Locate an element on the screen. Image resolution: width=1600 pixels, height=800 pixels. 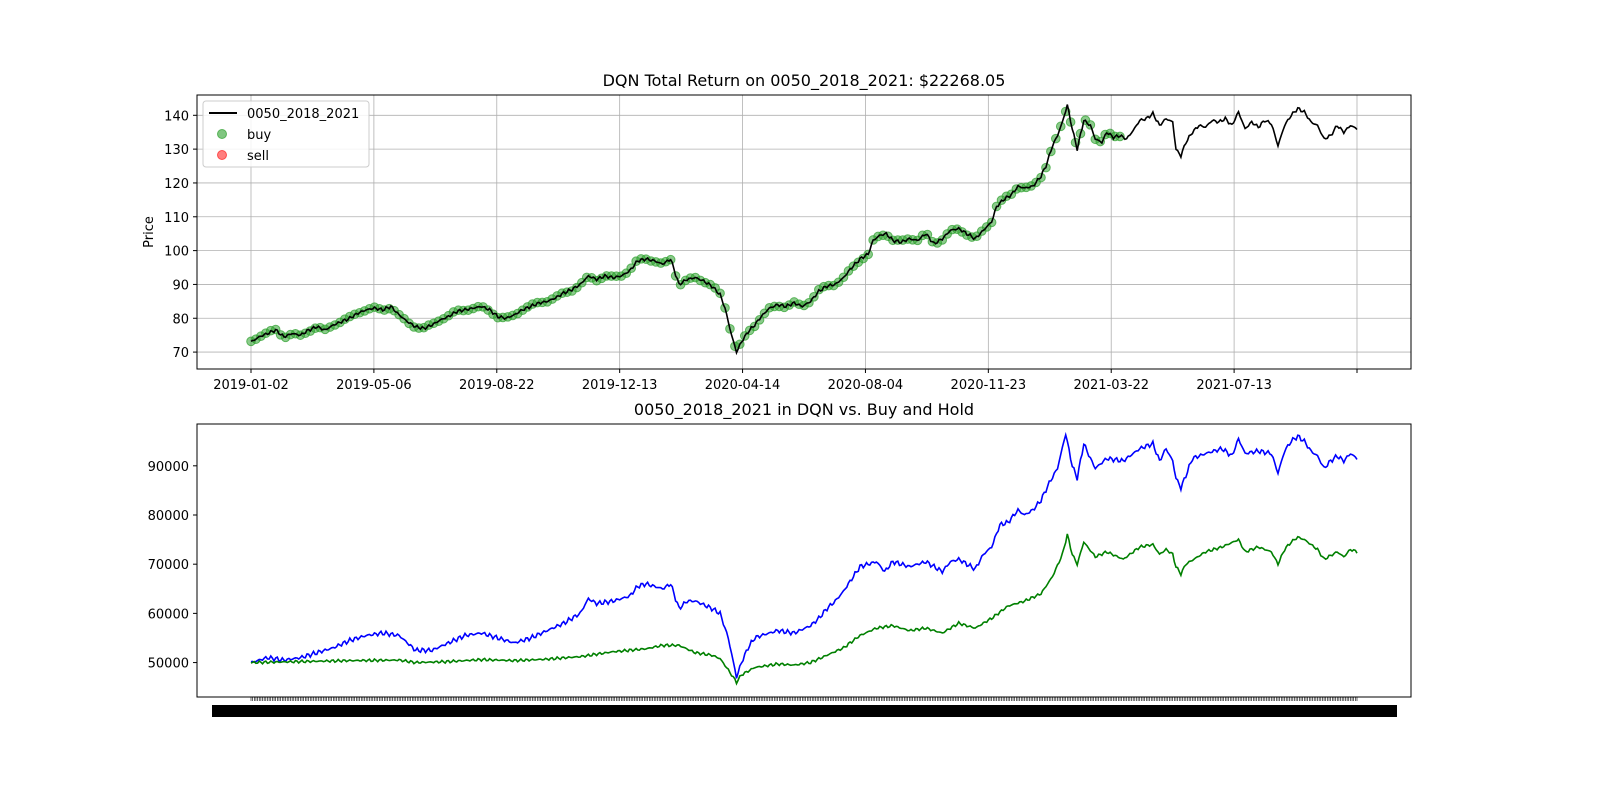
price-chart-y-tick-label: 100 is located at coordinates (176, 252).